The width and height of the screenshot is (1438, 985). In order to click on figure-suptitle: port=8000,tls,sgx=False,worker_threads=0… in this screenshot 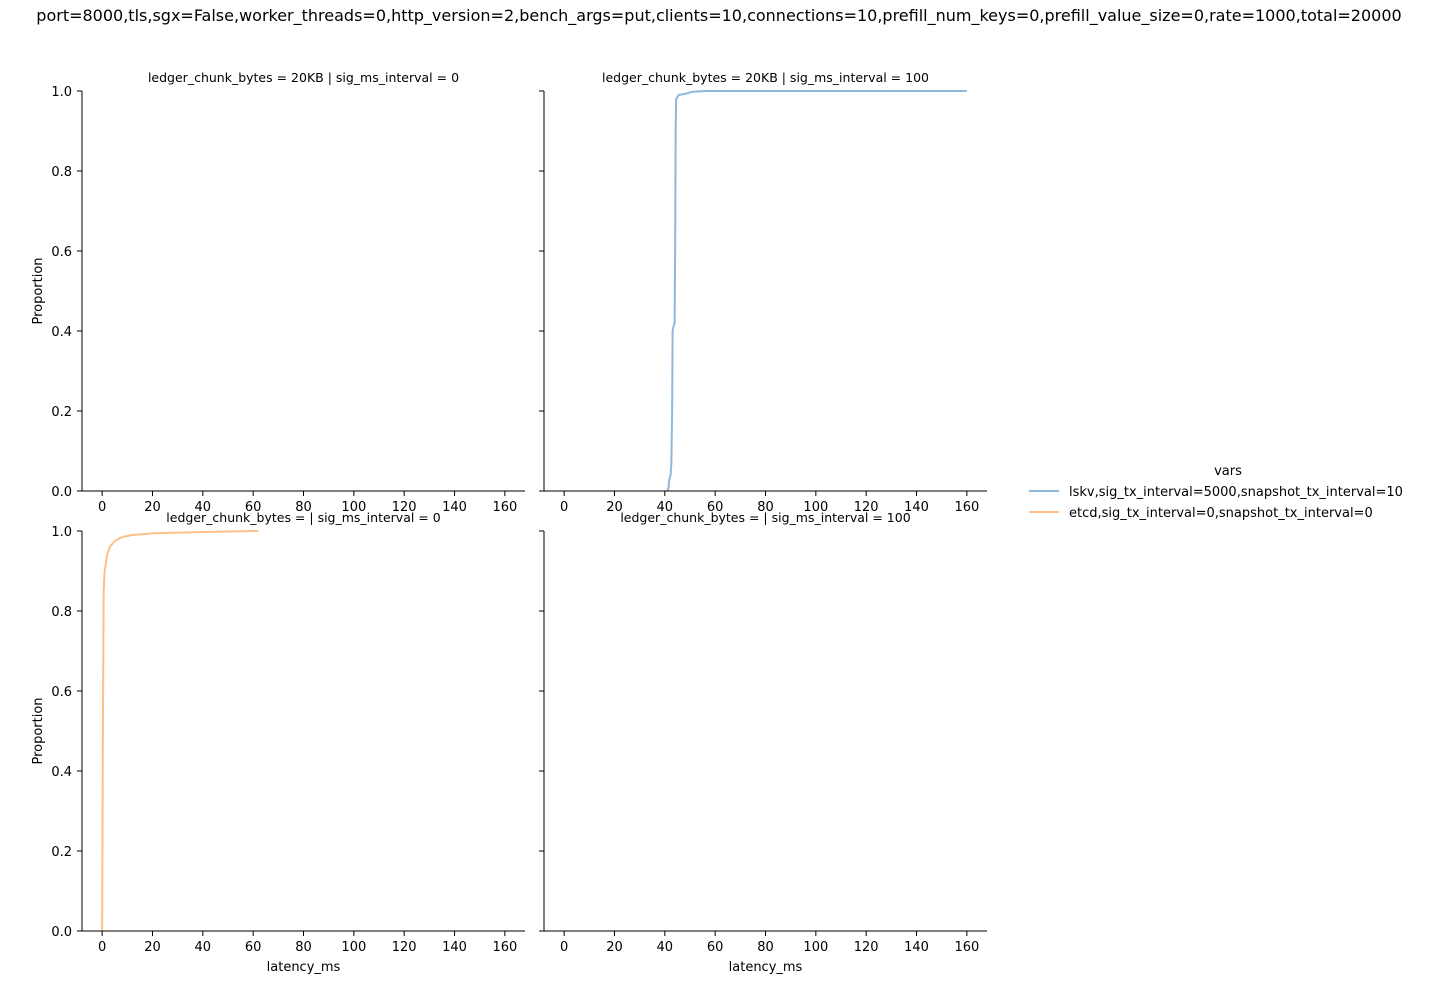, I will do `click(719, 15)`.